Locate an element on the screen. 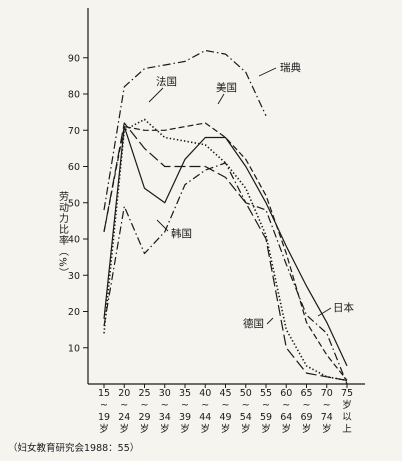  source-citation: （妇女教育研究会1988：55） is located at coordinates (74, 448).